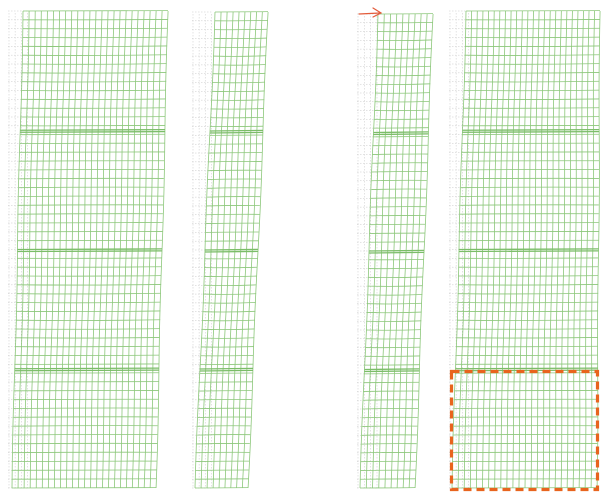 This screenshot has width=601, height=492. What do you see at coordinates (524, 430) in the screenshot?
I see `highlight-region-box` at bounding box center [524, 430].